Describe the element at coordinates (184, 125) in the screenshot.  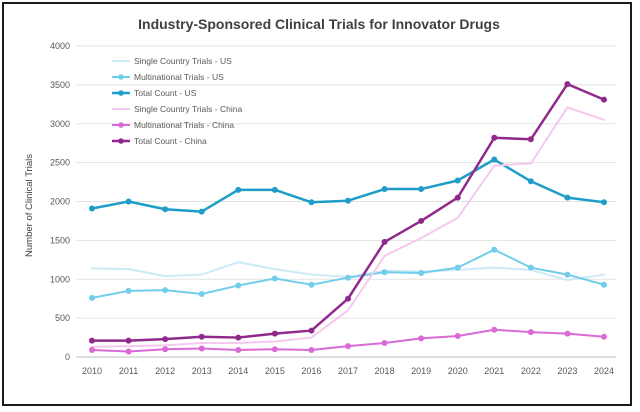
I see `legend-label: Multinational Trials - China` at that location.